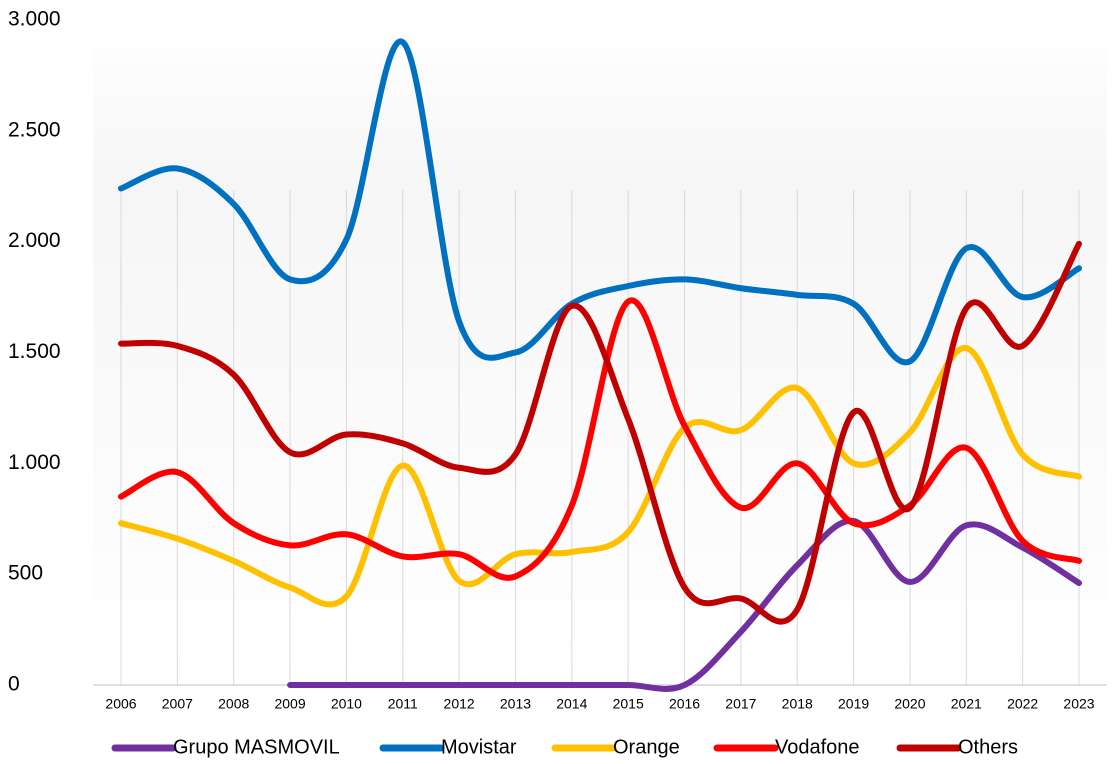 The width and height of the screenshot is (1115, 764). I want to click on y-tick-label: 2.500, so click(34, 129).